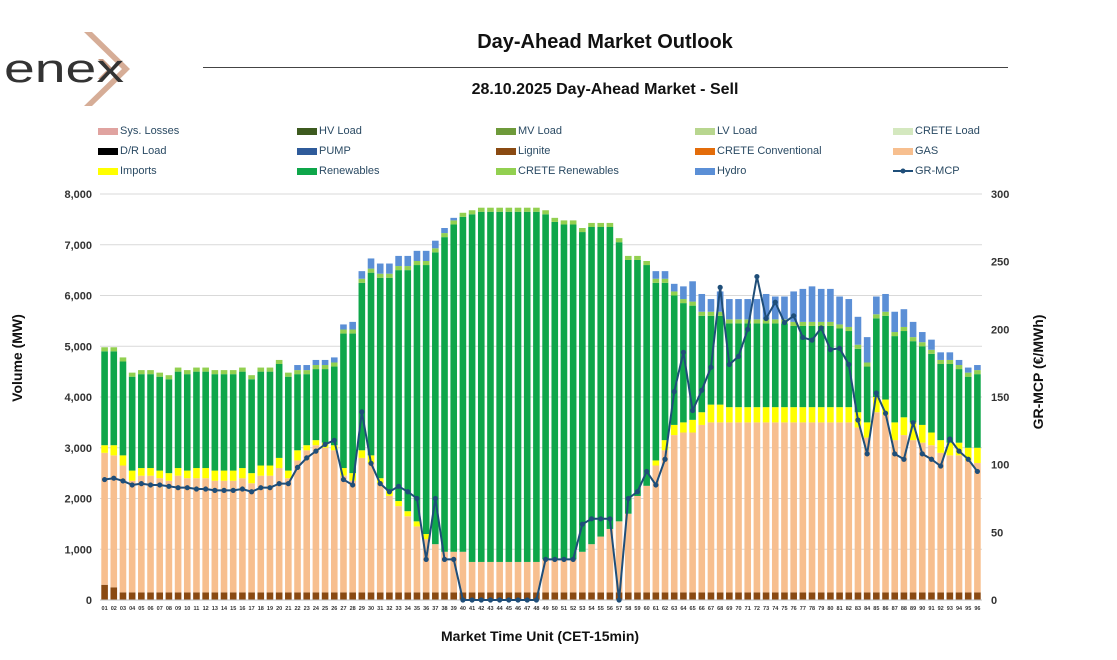 The width and height of the screenshot is (1117, 660). Describe the element at coordinates (297, 609) in the screenshot. I see `x-tick-label: 22` at that location.